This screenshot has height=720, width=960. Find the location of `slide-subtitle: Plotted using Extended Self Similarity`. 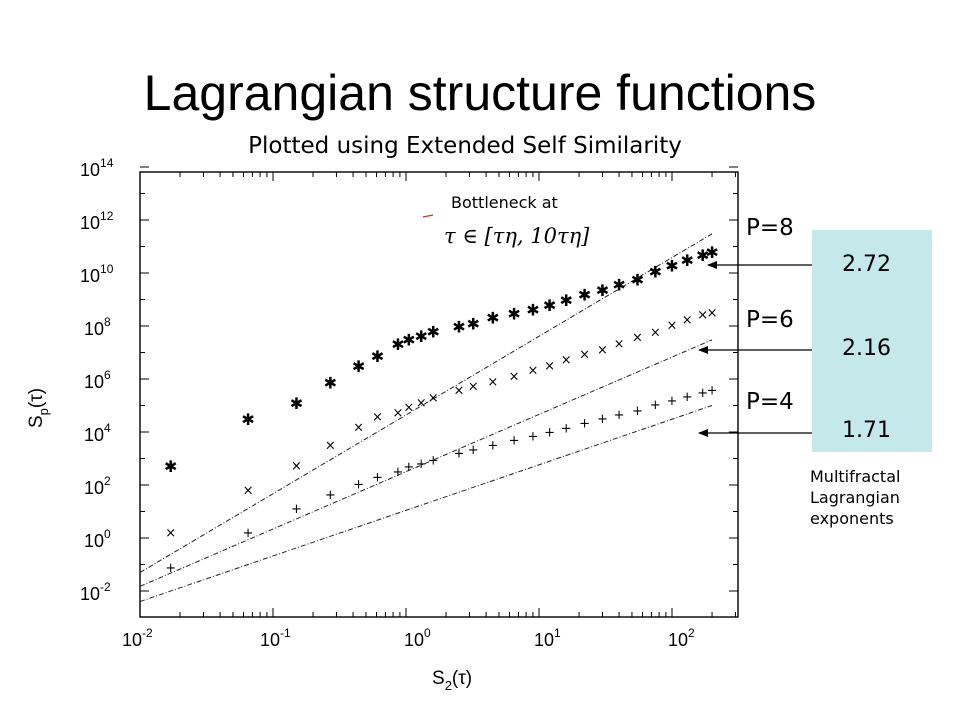

slide-subtitle: Plotted using Extended Self Similarity is located at coordinates (465, 146).